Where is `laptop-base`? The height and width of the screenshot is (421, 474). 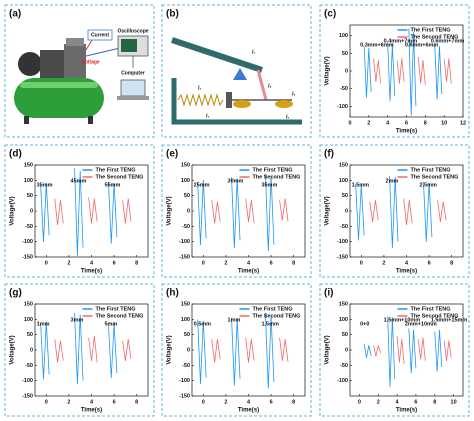 laptop-base is located at coordinates (133, 98).